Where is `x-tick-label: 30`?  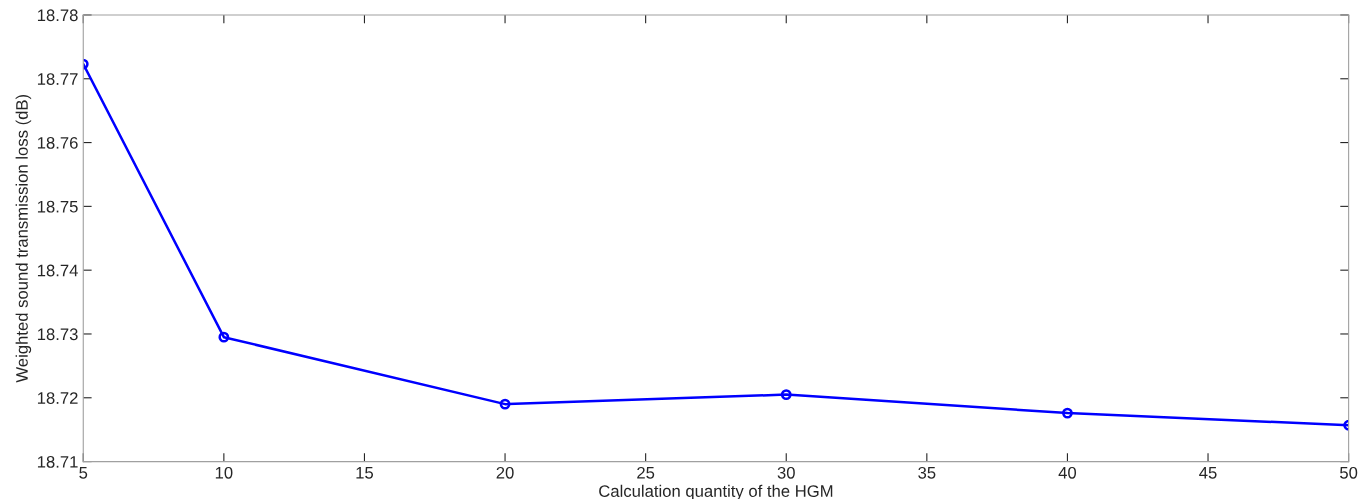
x-tick-label: 30 is located at coordinates (786, 472).